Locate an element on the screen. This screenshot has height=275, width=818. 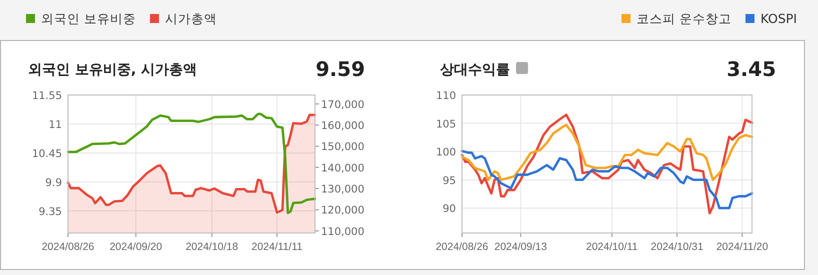
x-tick-label: 2024/11/11 is located at coordinates (277, 247).